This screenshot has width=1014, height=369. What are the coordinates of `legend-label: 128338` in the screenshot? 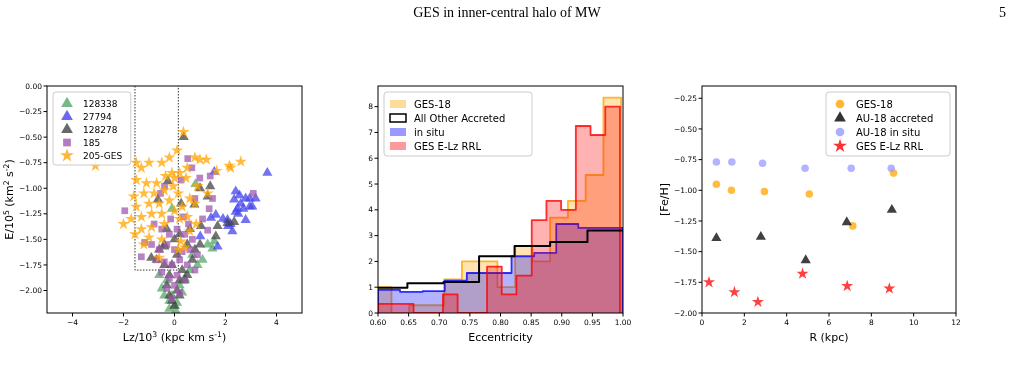 It's located at (100, 103).